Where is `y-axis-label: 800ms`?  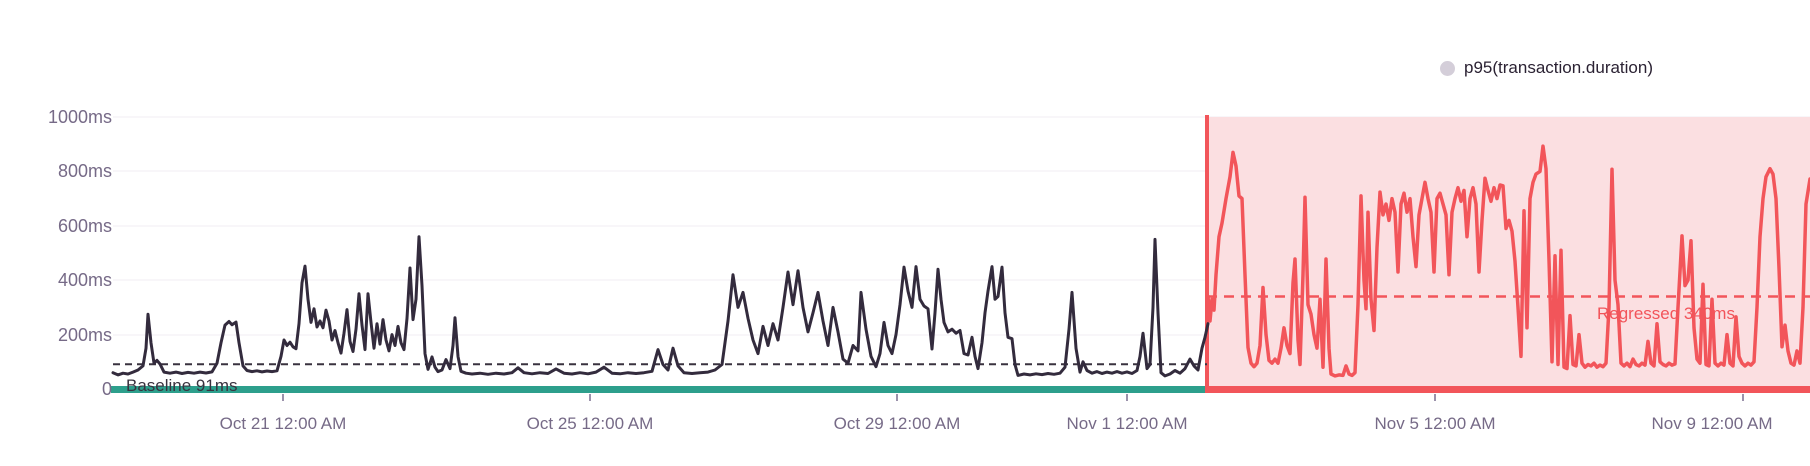 y-axis-label: 800ms is located at coordinates (84, 171).